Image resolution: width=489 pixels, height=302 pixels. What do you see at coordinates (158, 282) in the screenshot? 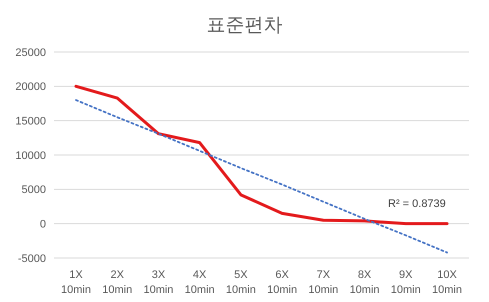
I see `x-tick-label: 3X 10min` at bounding box center [158, 282].